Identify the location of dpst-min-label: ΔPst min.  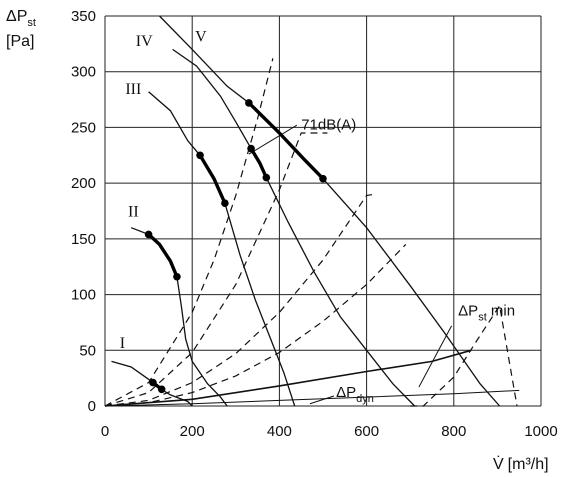
(486, 313).